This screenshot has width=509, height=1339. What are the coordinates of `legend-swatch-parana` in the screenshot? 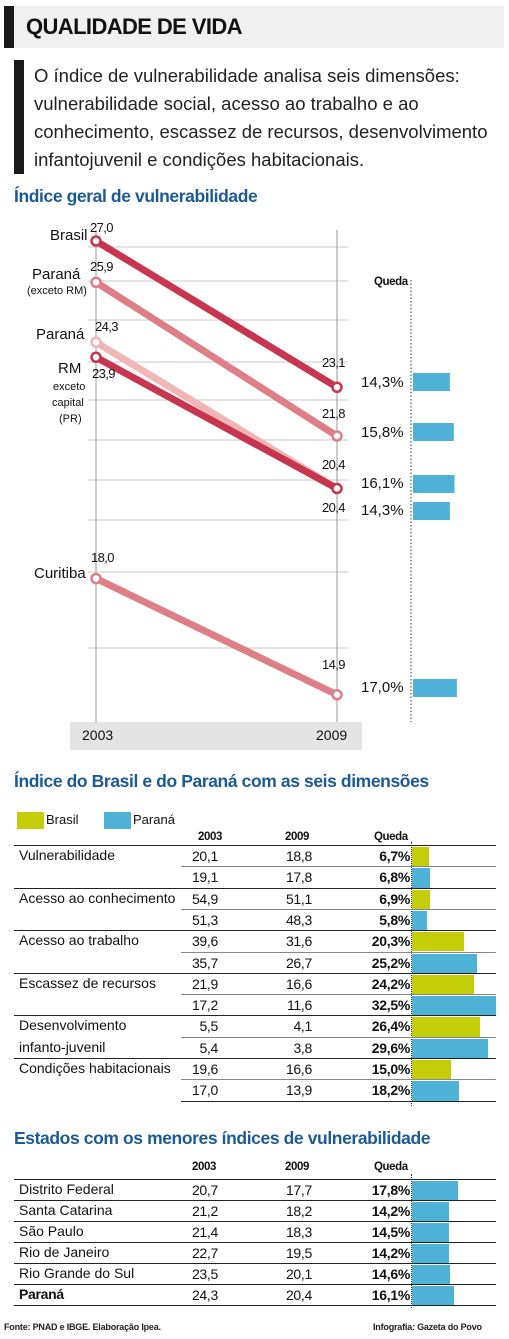 It's located at (117, 820).